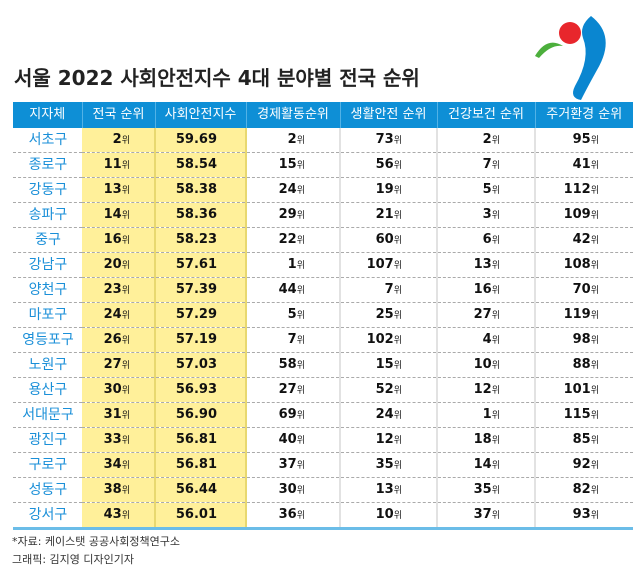 The width and height of the screenshot is (640, 576). I want to click on rank-value: 115, so click(577, 414).